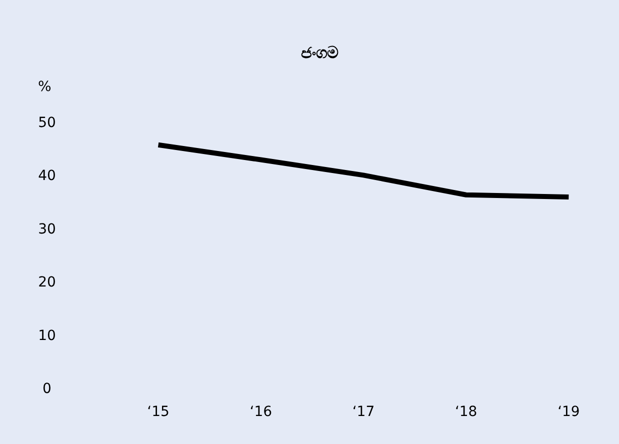  What do you see at coordinates (47, 282) in the screenshot?
I see `y-tick-label: 20` at bounding box center [47, 282].